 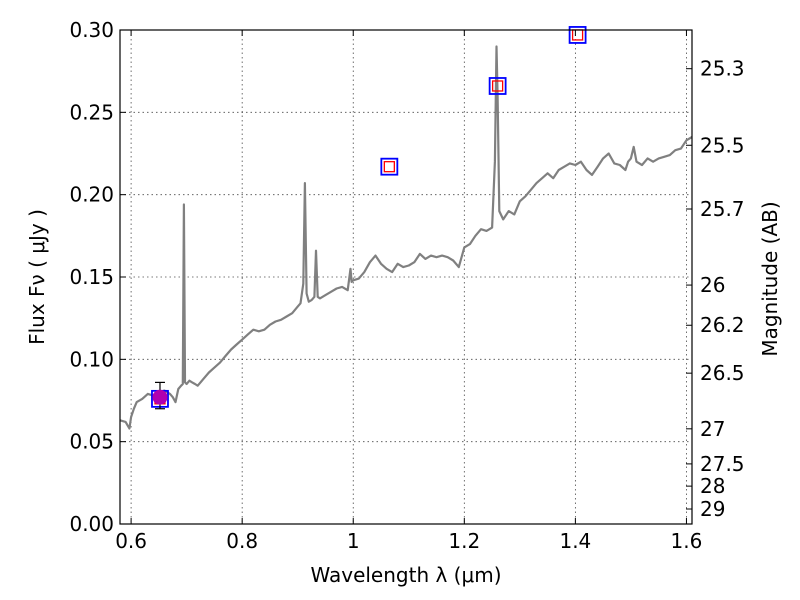 What do you see at coordinates (91, 195) in the screenshot?
I see `y-tick-label: 0.20` at bounding box center [91, 195].